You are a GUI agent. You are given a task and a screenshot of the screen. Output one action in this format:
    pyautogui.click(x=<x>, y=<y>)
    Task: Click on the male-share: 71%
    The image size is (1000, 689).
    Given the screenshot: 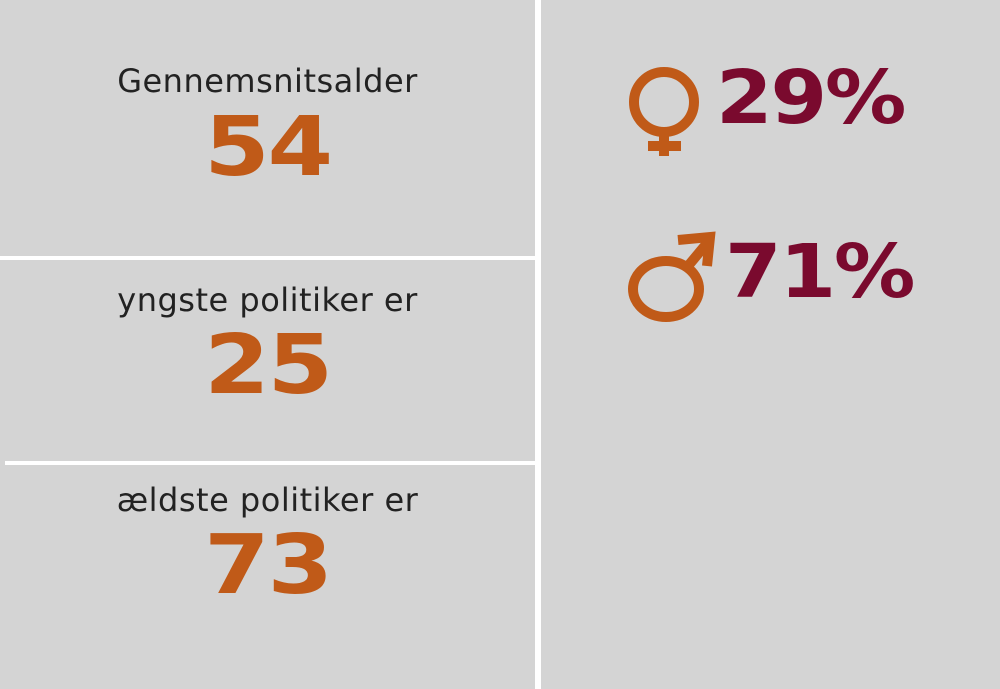 What is the action you would take?
    pyautogui.click(x=820, y=272)
    